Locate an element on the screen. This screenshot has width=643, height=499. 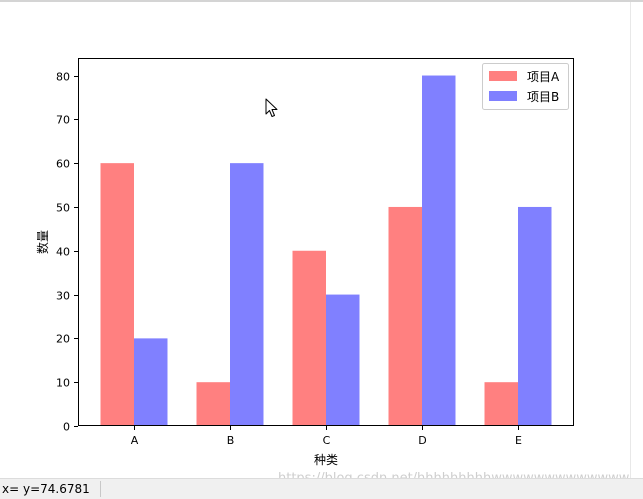
legend-label-1: 项目A is located at coordinates (543, 77).